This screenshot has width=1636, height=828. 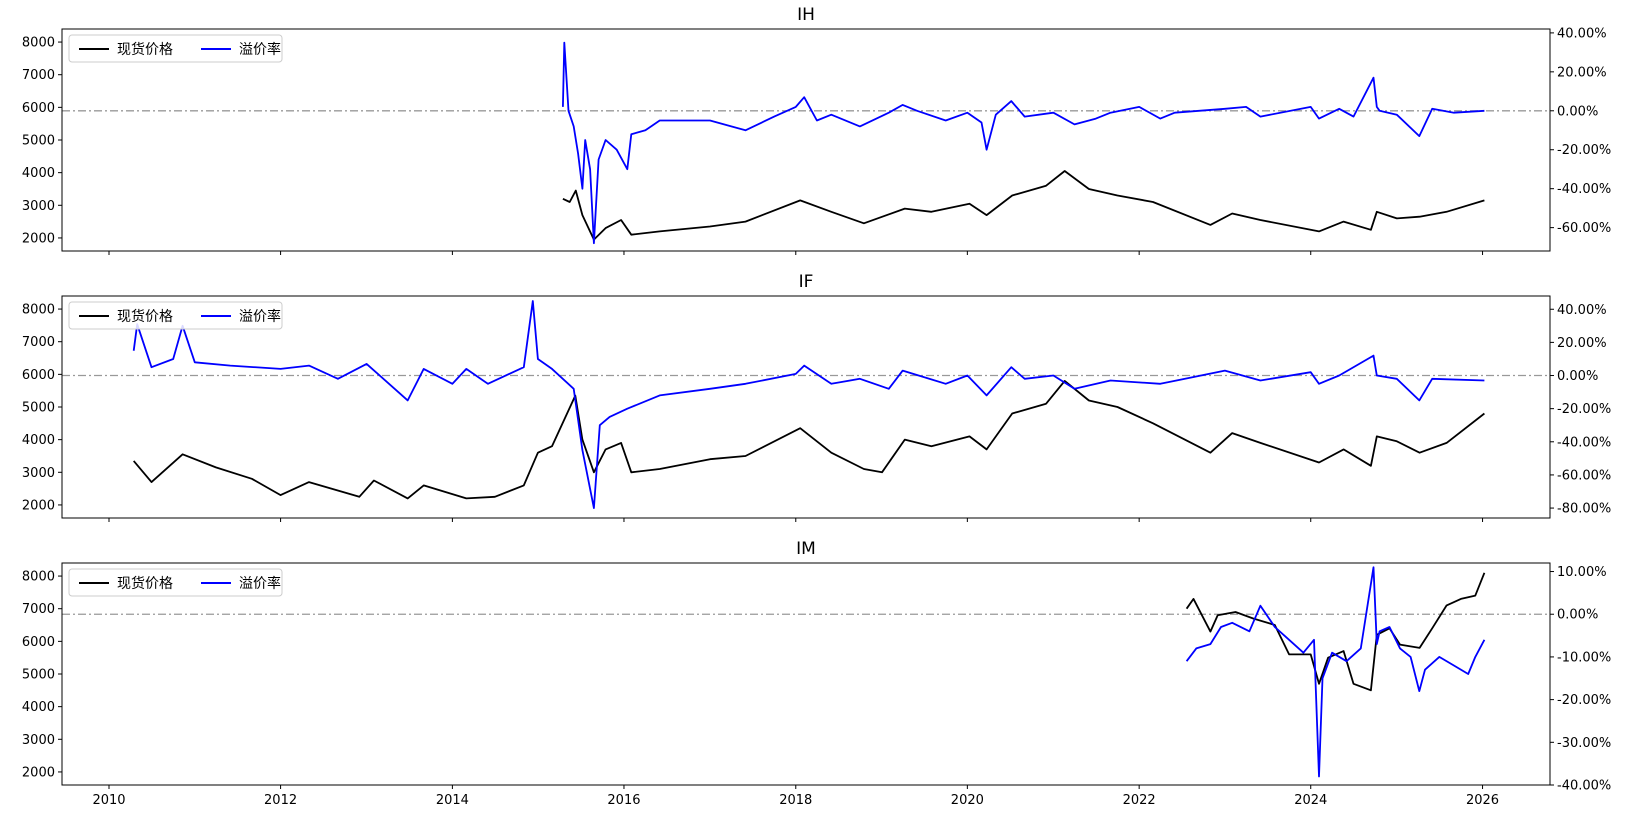 I want to click on right-y-tick-label: -10.00%, so click(x=1584, y=657).